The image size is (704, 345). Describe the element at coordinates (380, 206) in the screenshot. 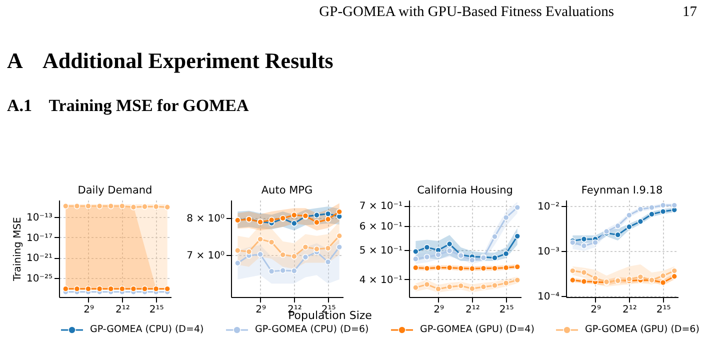

I see `y-tick-label: 7 × 10⁻¹` at that location.